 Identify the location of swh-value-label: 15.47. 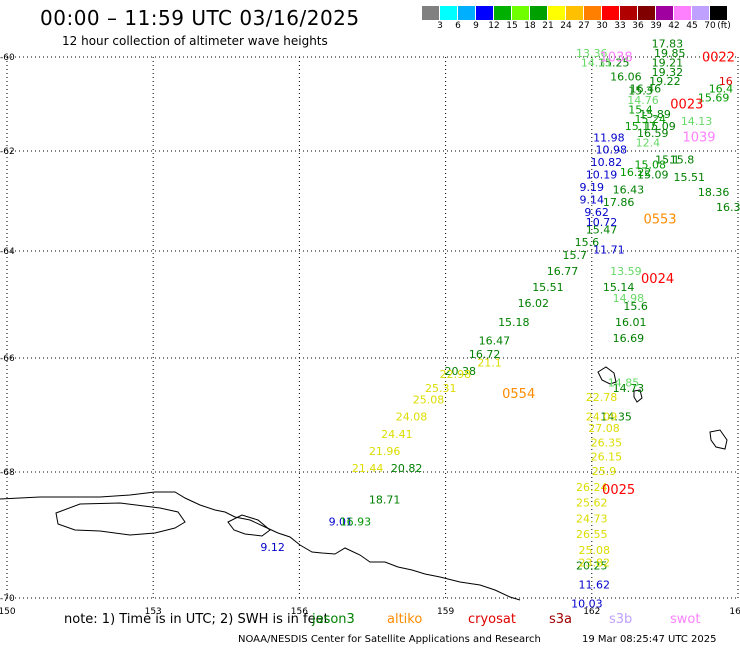
(602, 230).